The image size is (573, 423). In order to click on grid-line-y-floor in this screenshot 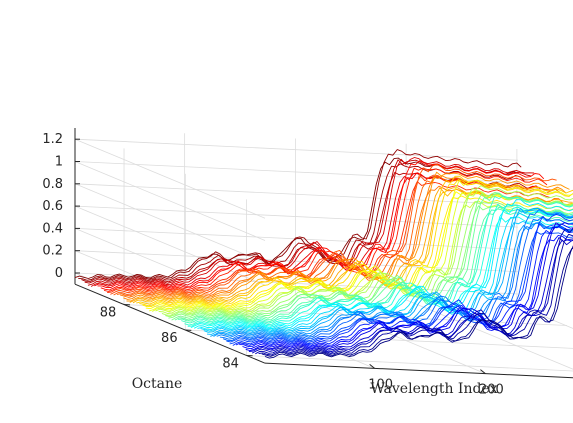, I will do `click(409, 363)`.